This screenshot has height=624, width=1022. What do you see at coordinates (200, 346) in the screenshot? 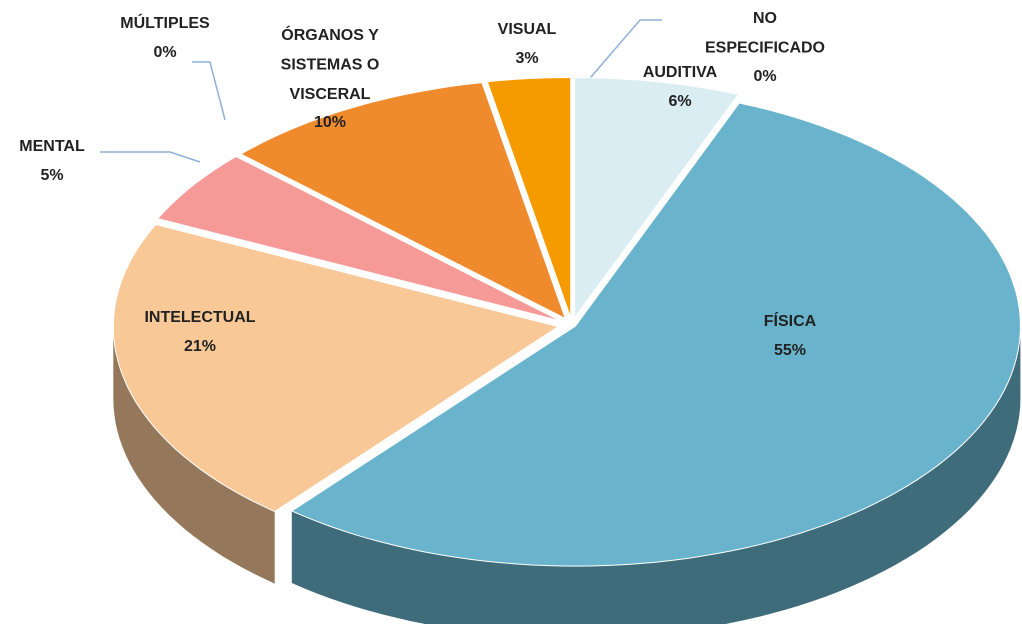
I see `value-label: 21%` at bounding box center [200, 346].